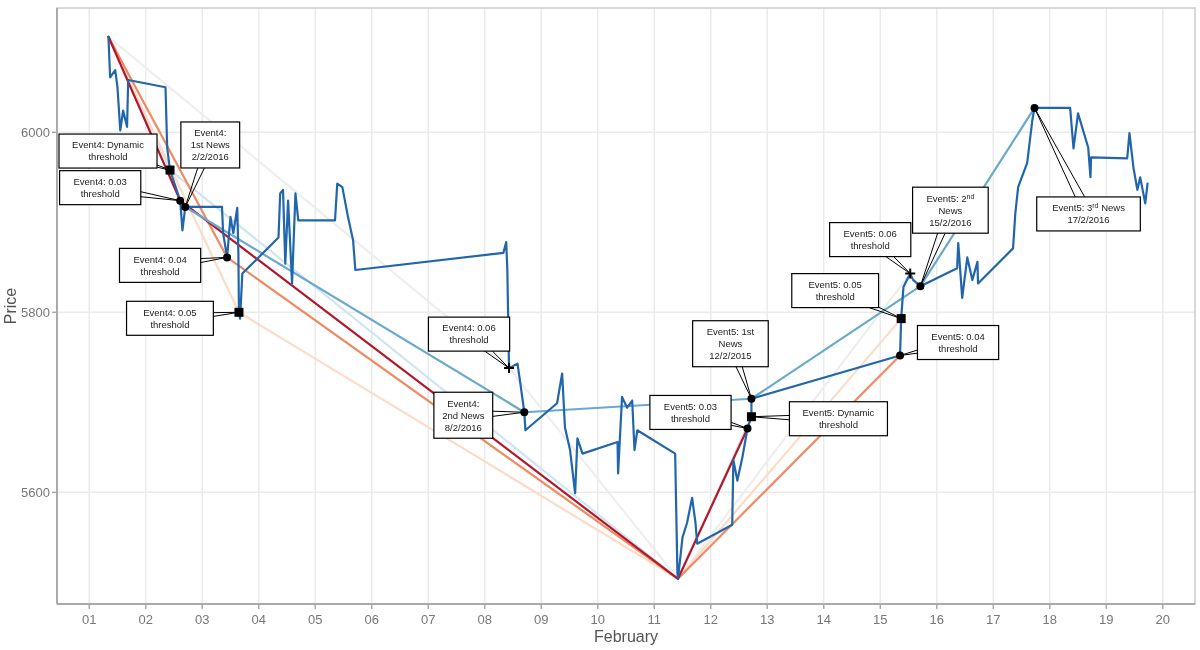 This screenshot has width=1200, height=650. What do you see at coordinates (1106, 619) in the screenshot?
I see `x-tick-label: 19` at bounding box center [1106, 619].